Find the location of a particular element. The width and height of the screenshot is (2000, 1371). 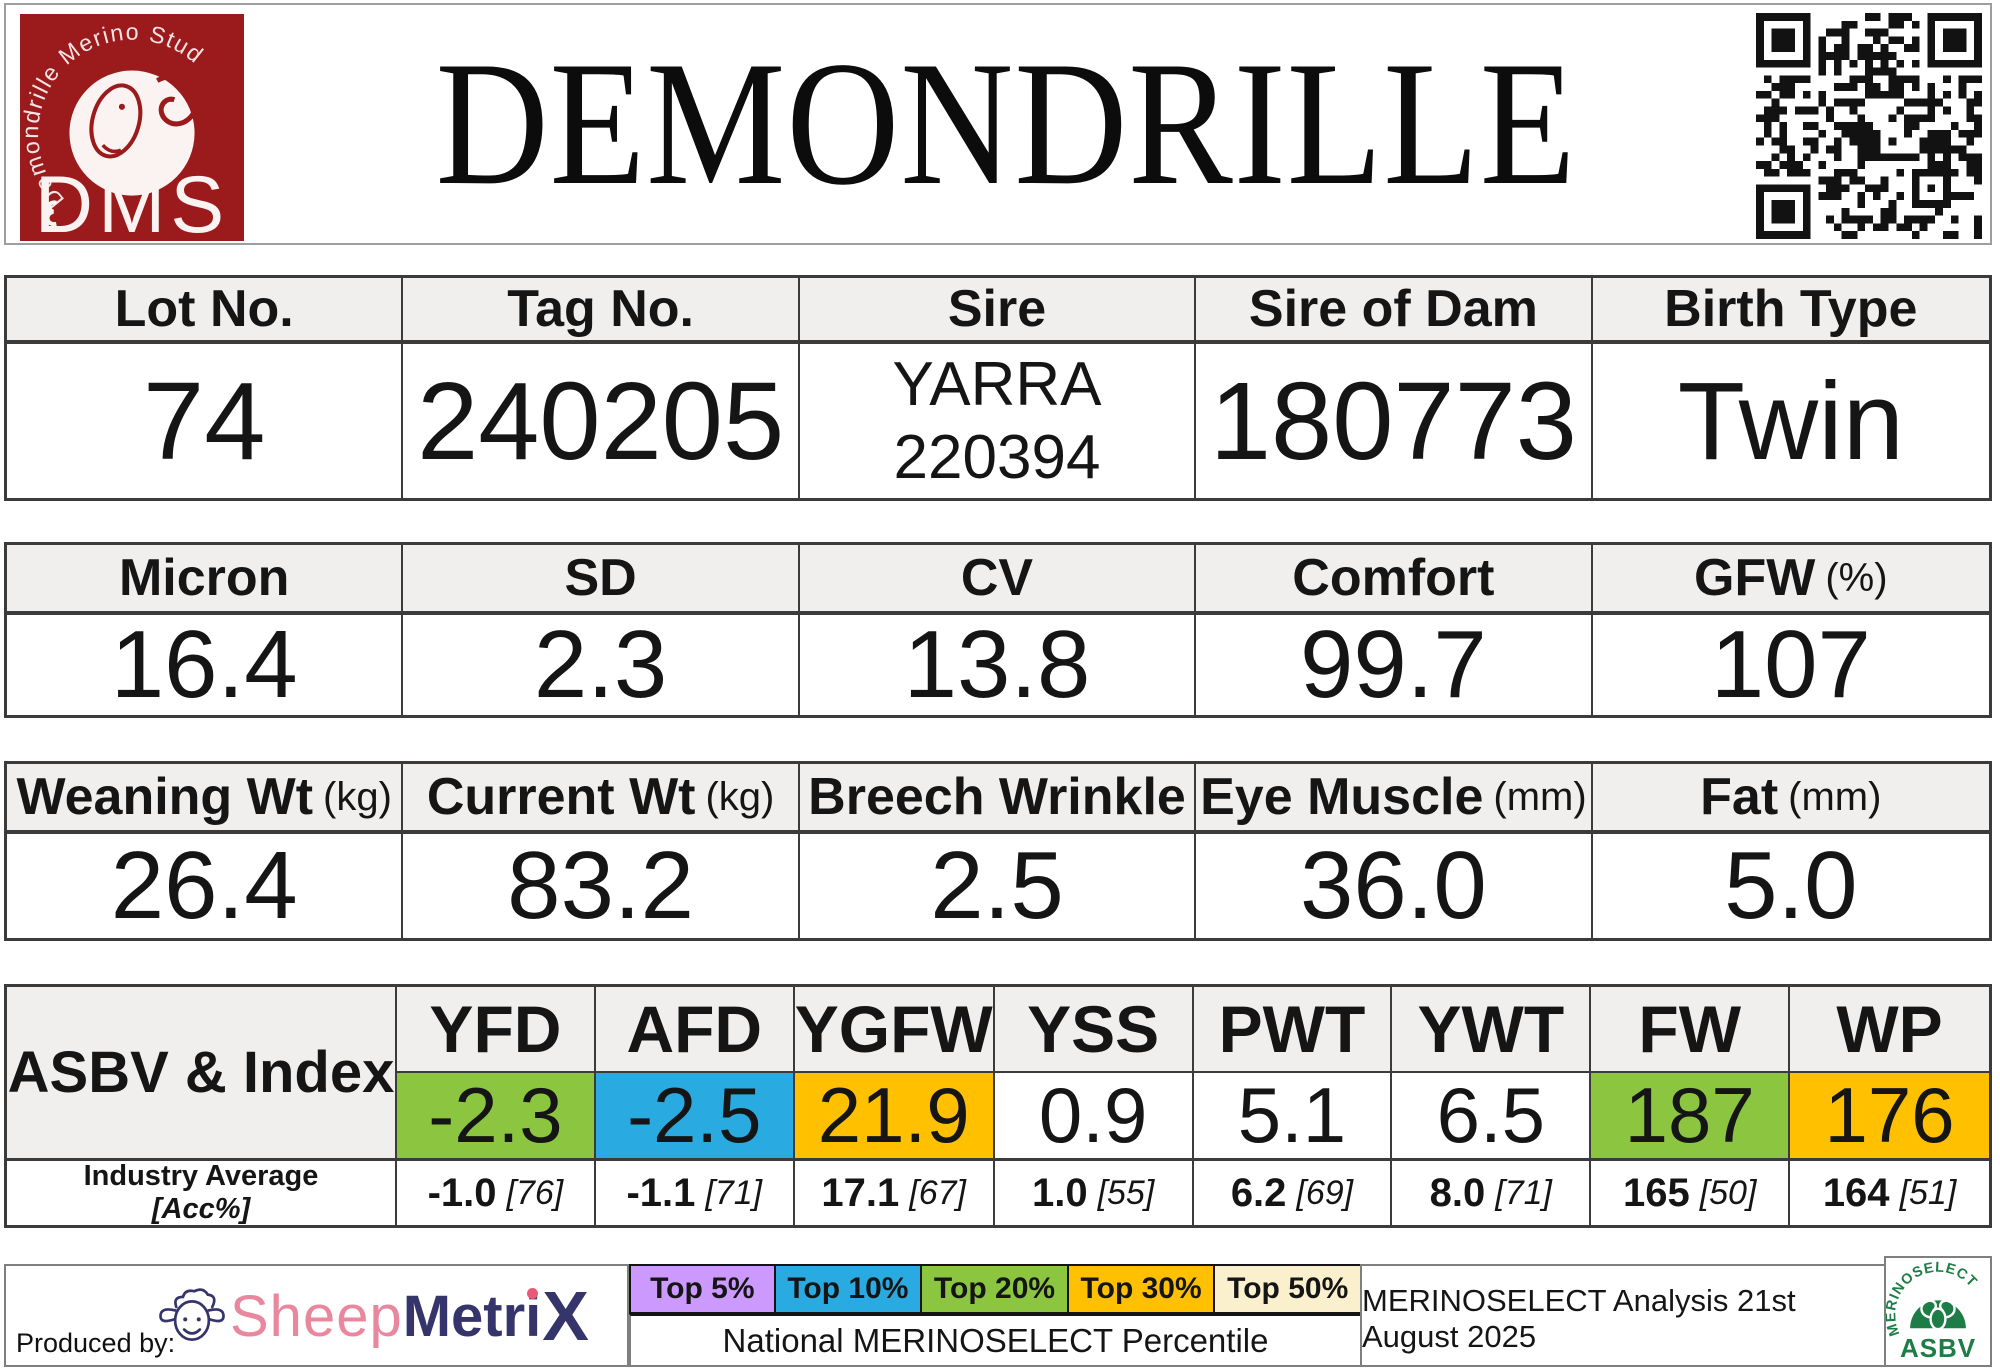

column-header-gfw: GFW (%) is located at coordinates (1790, 580).